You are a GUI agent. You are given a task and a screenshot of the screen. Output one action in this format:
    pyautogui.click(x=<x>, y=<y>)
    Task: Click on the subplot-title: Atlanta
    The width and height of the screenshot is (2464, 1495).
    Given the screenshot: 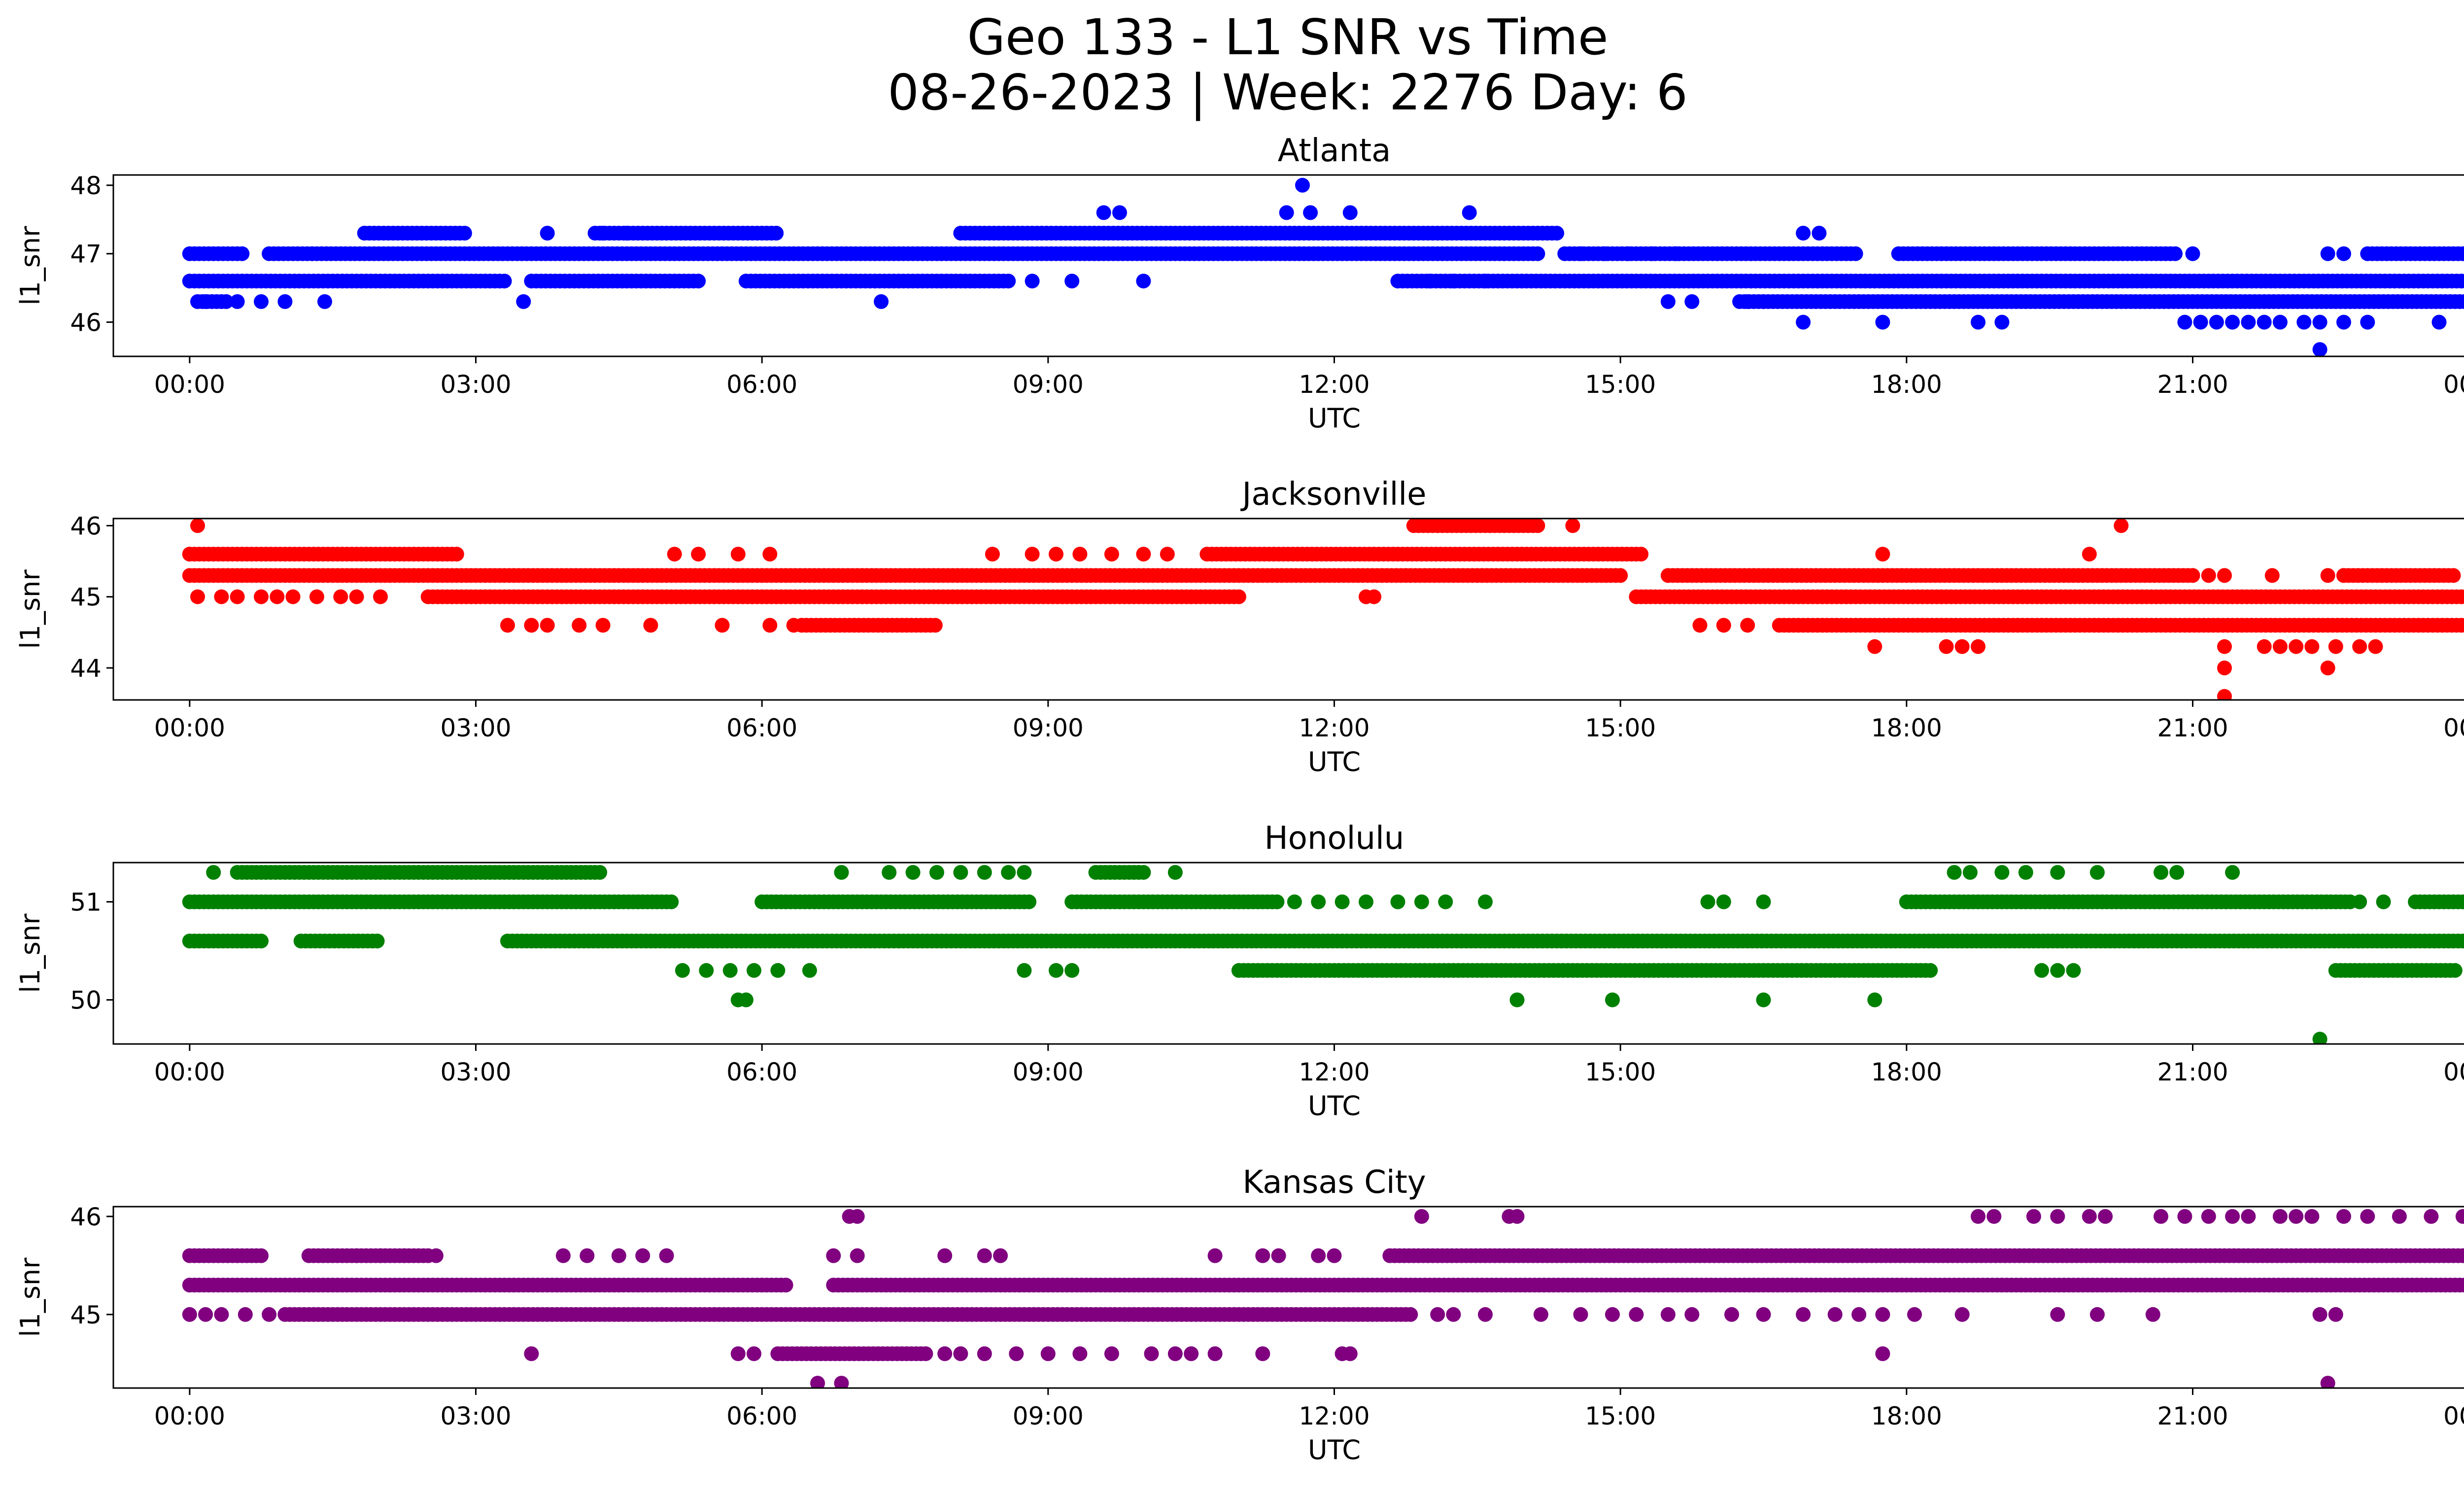 What is the action you would take?
    pyautogui.click(x=1334, y=151)
    